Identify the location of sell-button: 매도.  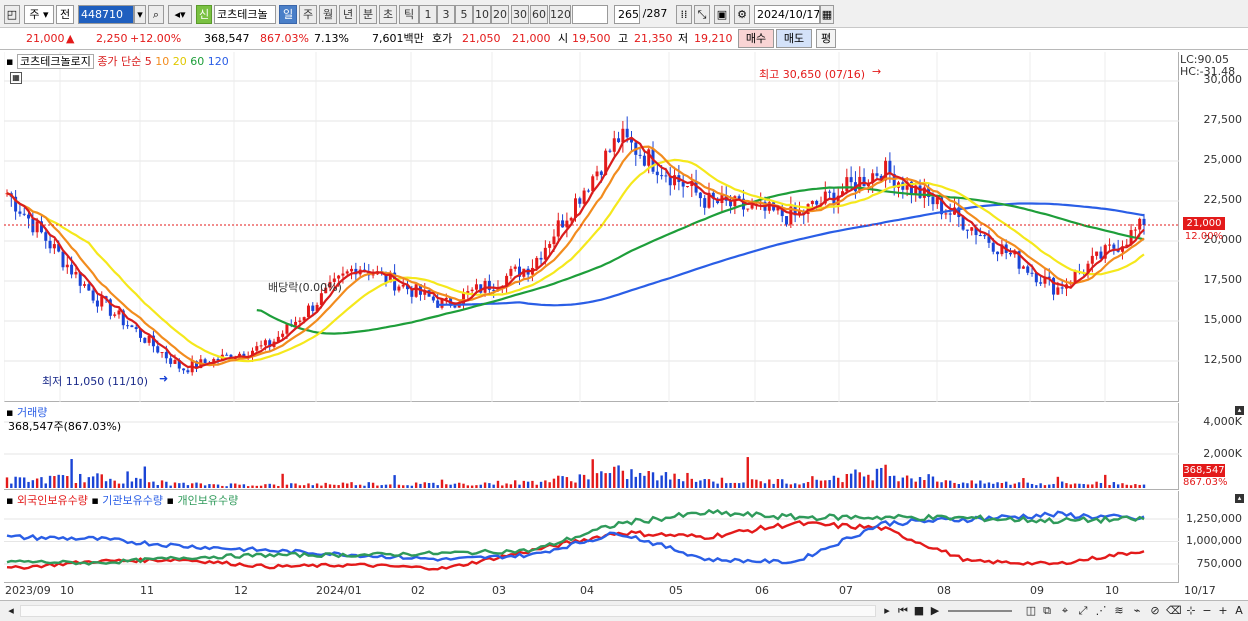
(794, 38).